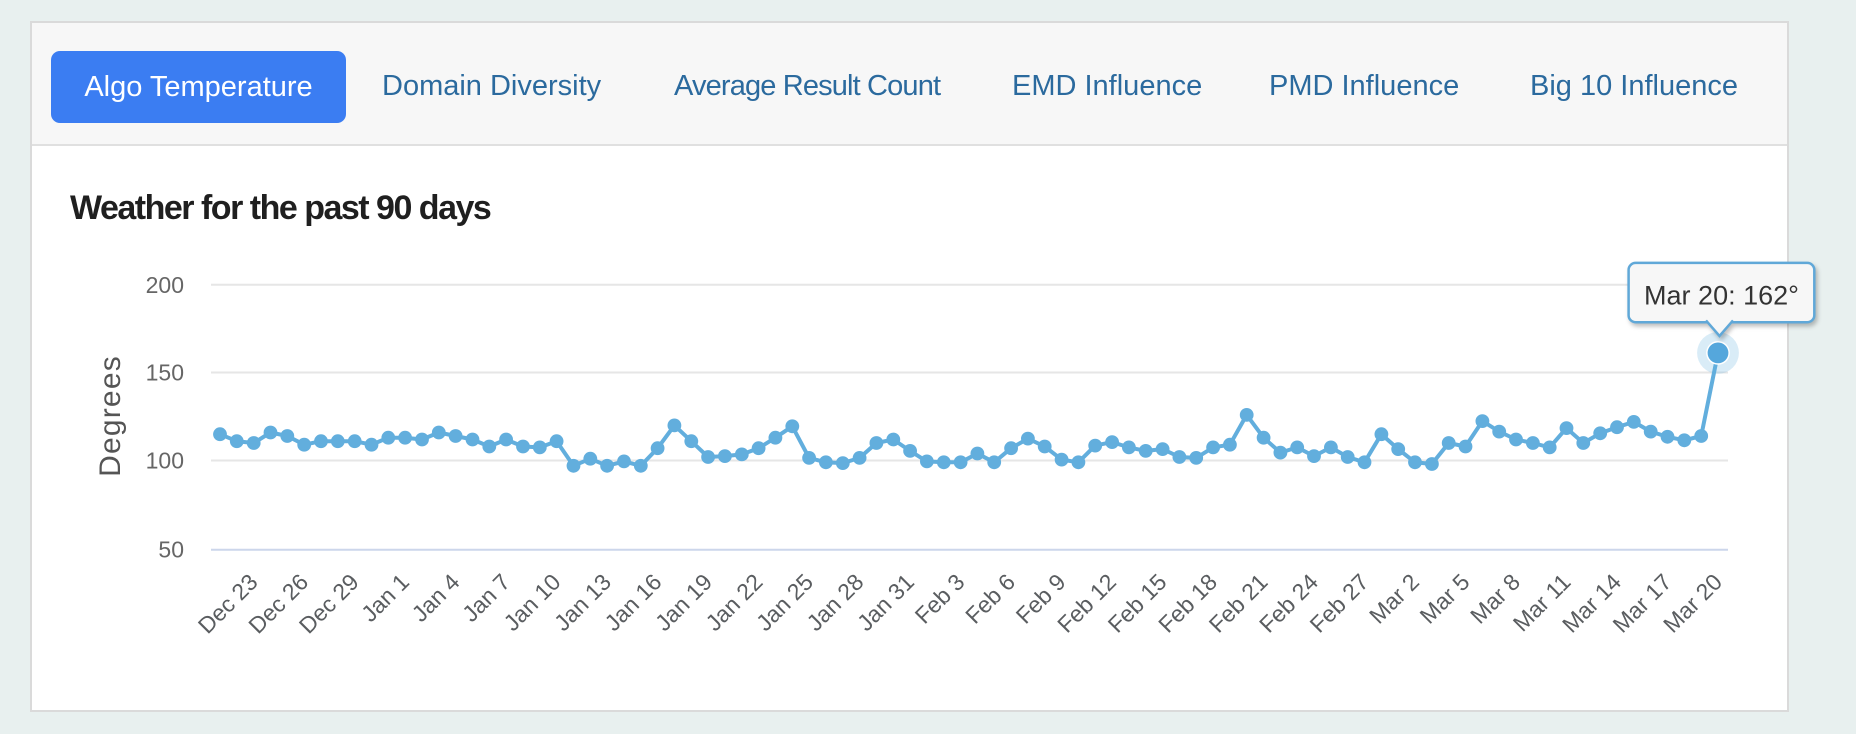  I want to click on svg-text: Jan 4, so click(435, 598).